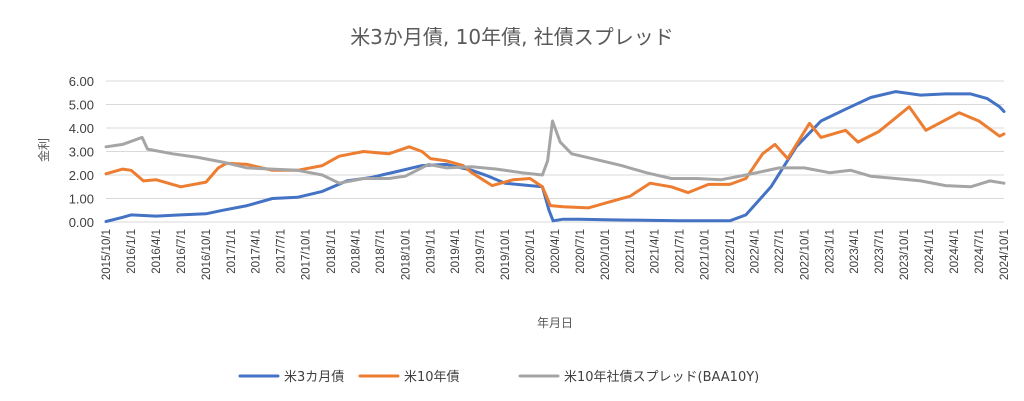 This screenshot has width=1024, height=401. I want to click on x-tick-label: 2016/4/1, so click(157, 251).